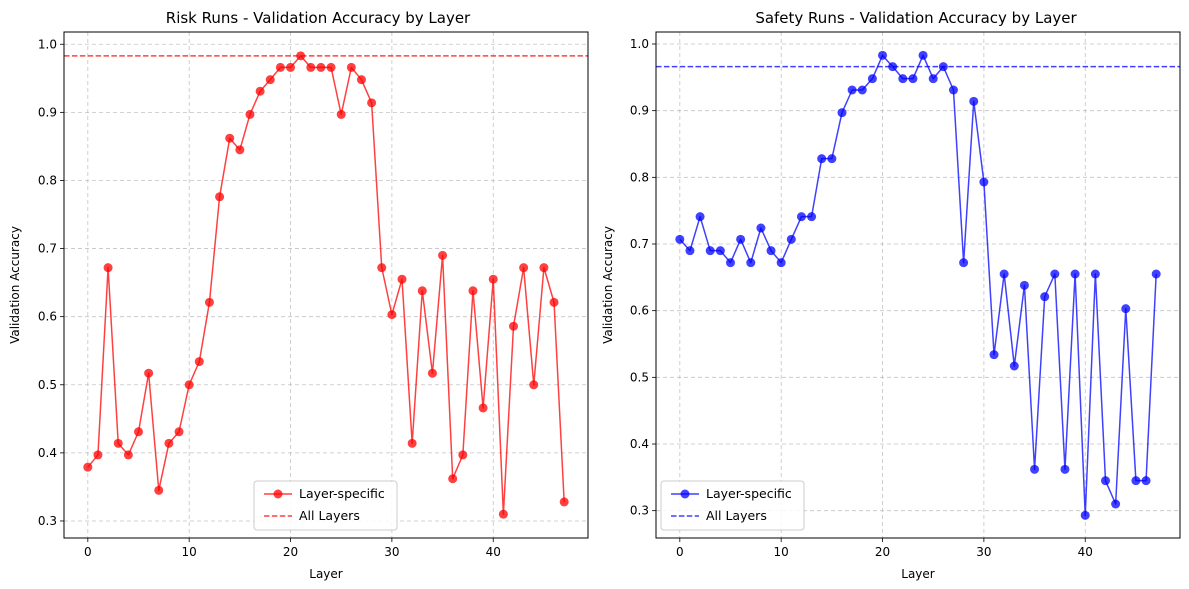 This screenshot has height=589, width=1189. I want to click on y-tick-label: 0.5, so click(639, 377).